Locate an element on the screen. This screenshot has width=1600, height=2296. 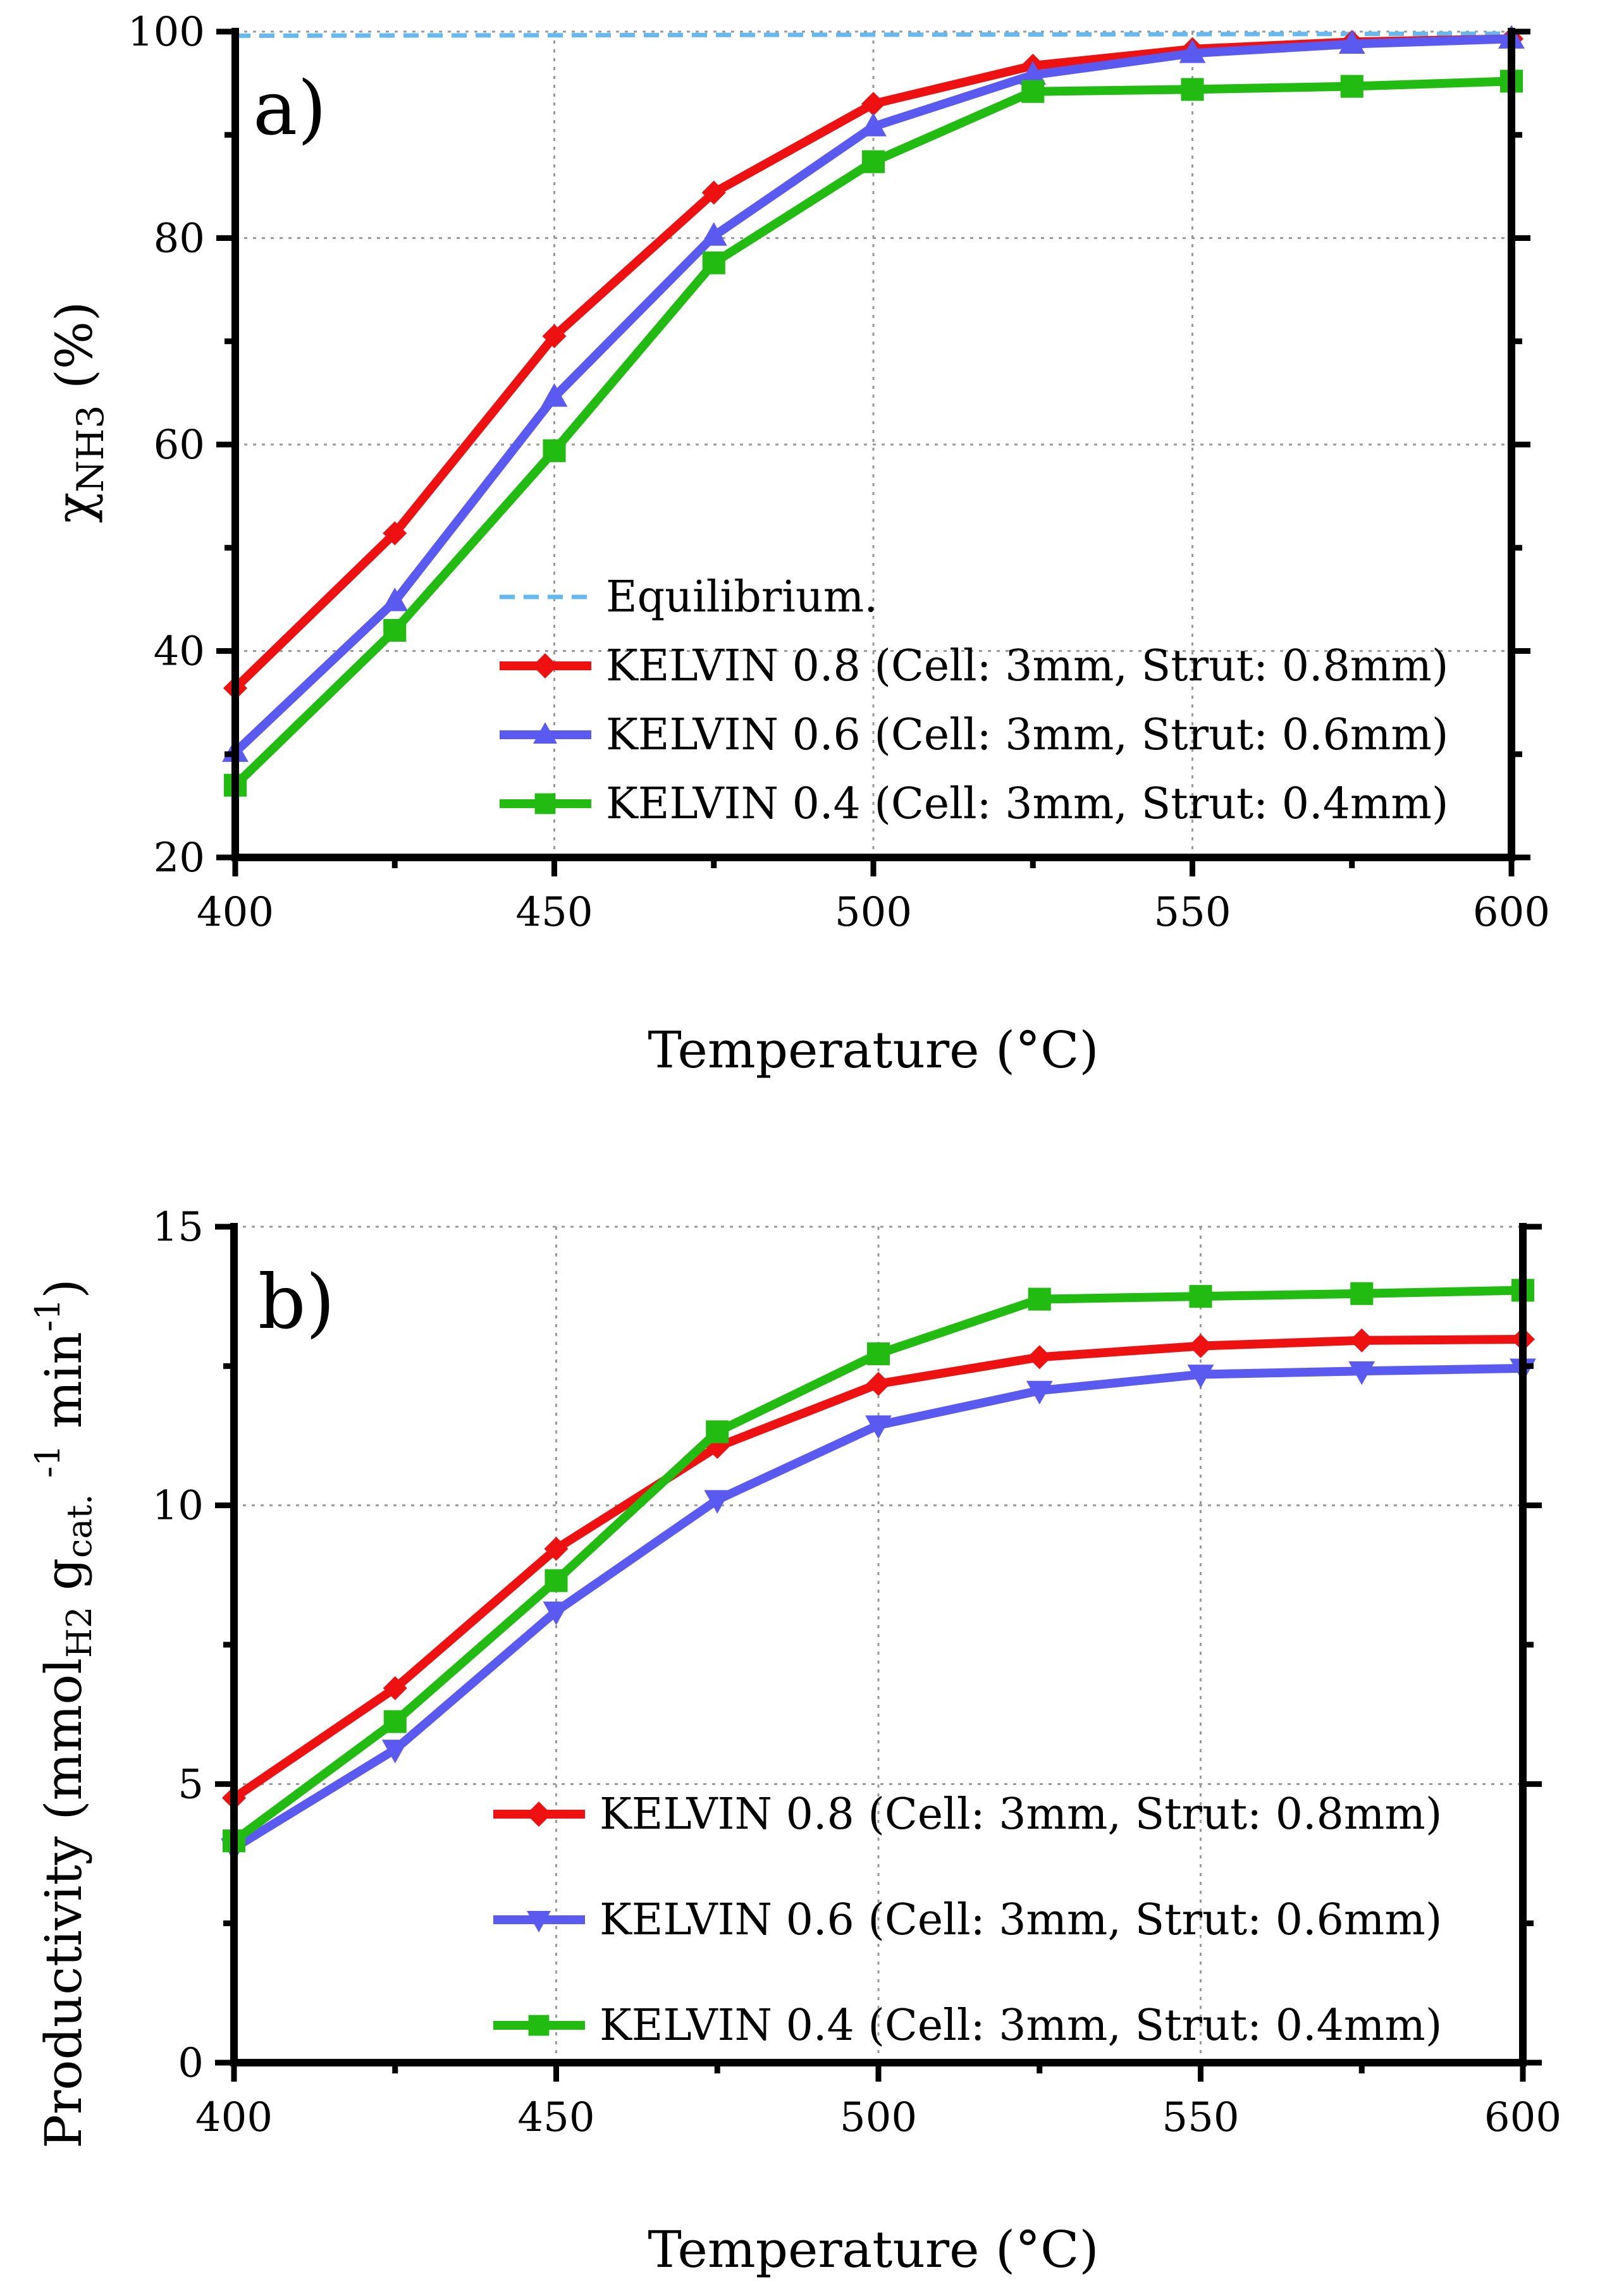
panel-b-y-title-part2: g is located at coordinates (63, 1582).